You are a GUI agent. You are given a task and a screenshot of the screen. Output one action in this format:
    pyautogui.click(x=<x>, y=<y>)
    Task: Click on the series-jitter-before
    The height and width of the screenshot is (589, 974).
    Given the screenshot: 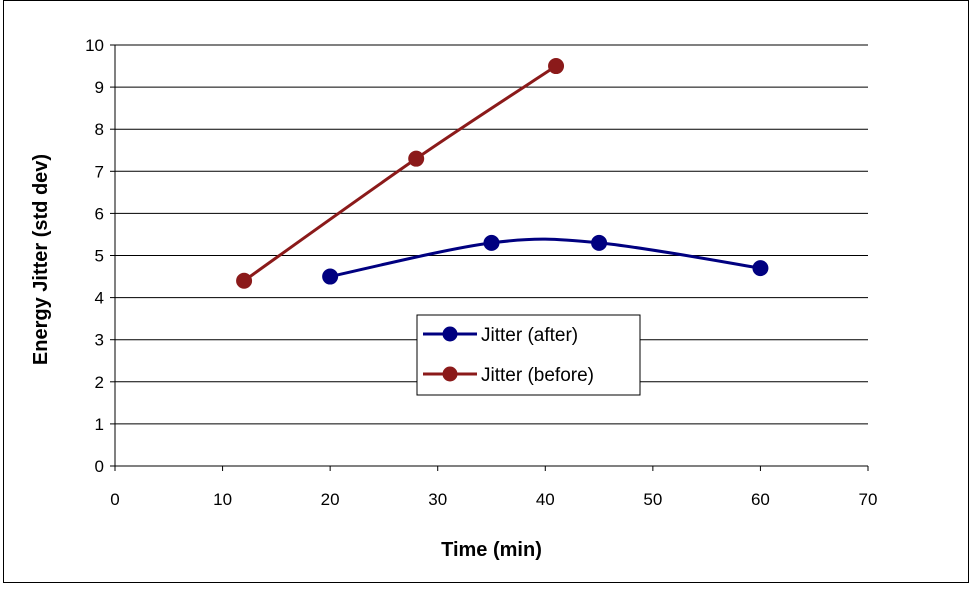 What is the action you would take?
    pyautogui.click(x=400, y=173)
    